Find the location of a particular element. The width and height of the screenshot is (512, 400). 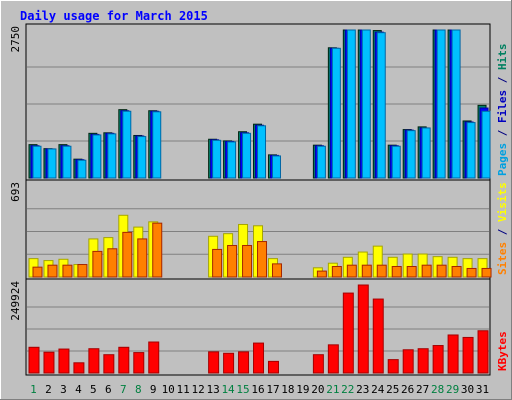

x-label-day-18: 18 is located at coordinates (287, 389).